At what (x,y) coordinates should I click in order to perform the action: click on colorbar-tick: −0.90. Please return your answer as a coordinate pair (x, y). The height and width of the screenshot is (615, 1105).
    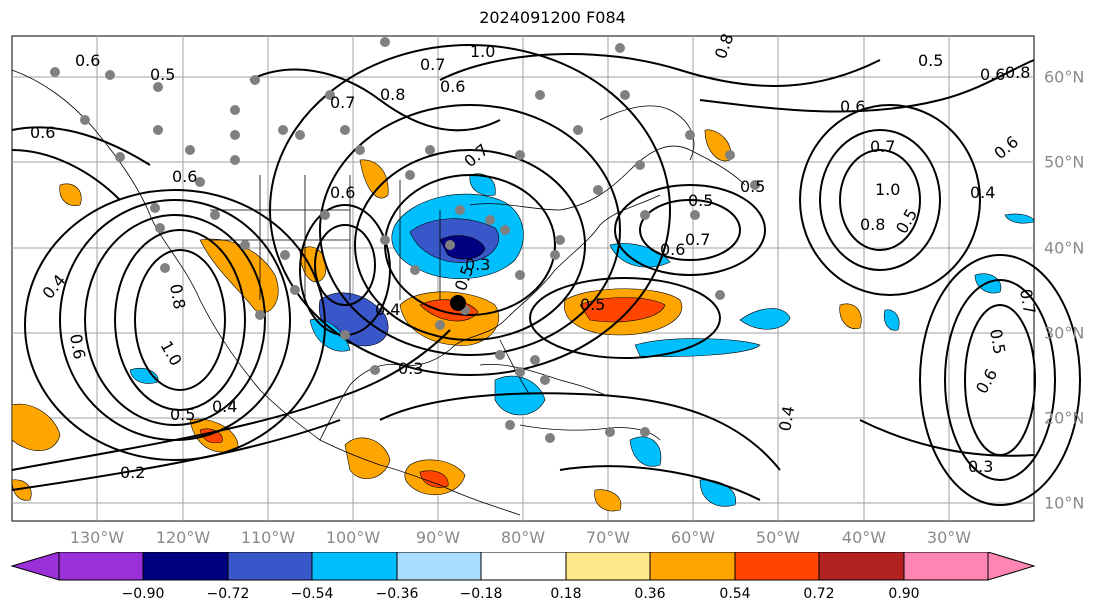
    Looking at the image, I should click on (143, 594).